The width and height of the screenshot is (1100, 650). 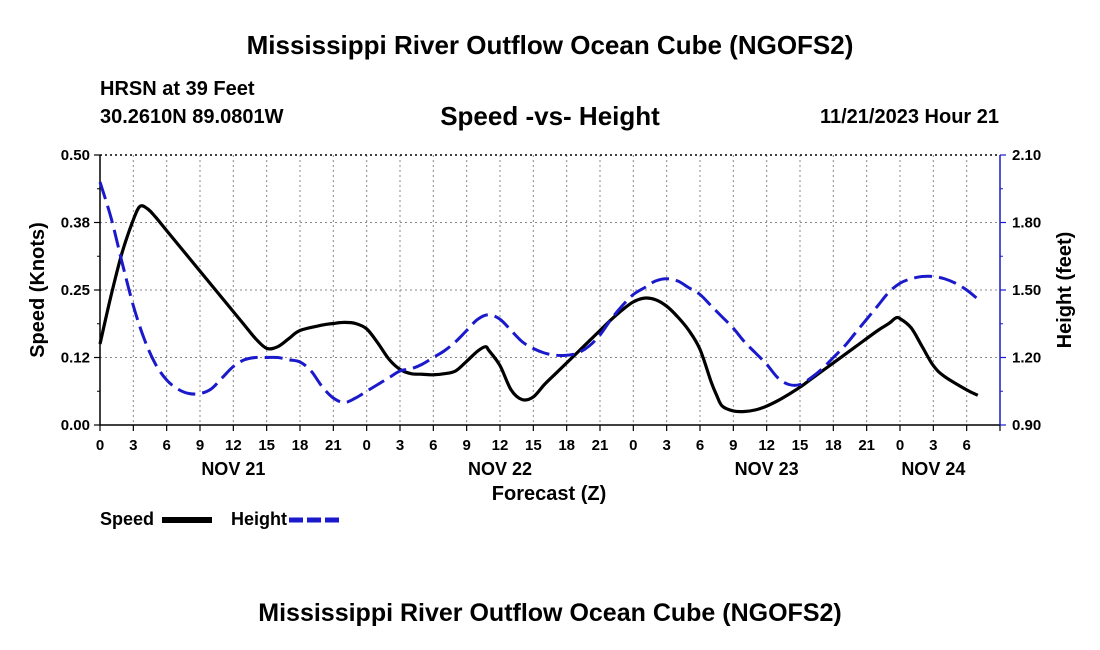 I want to click on datetime-label: 11/21/2023 Hour 21, so click(x=909, y=117).